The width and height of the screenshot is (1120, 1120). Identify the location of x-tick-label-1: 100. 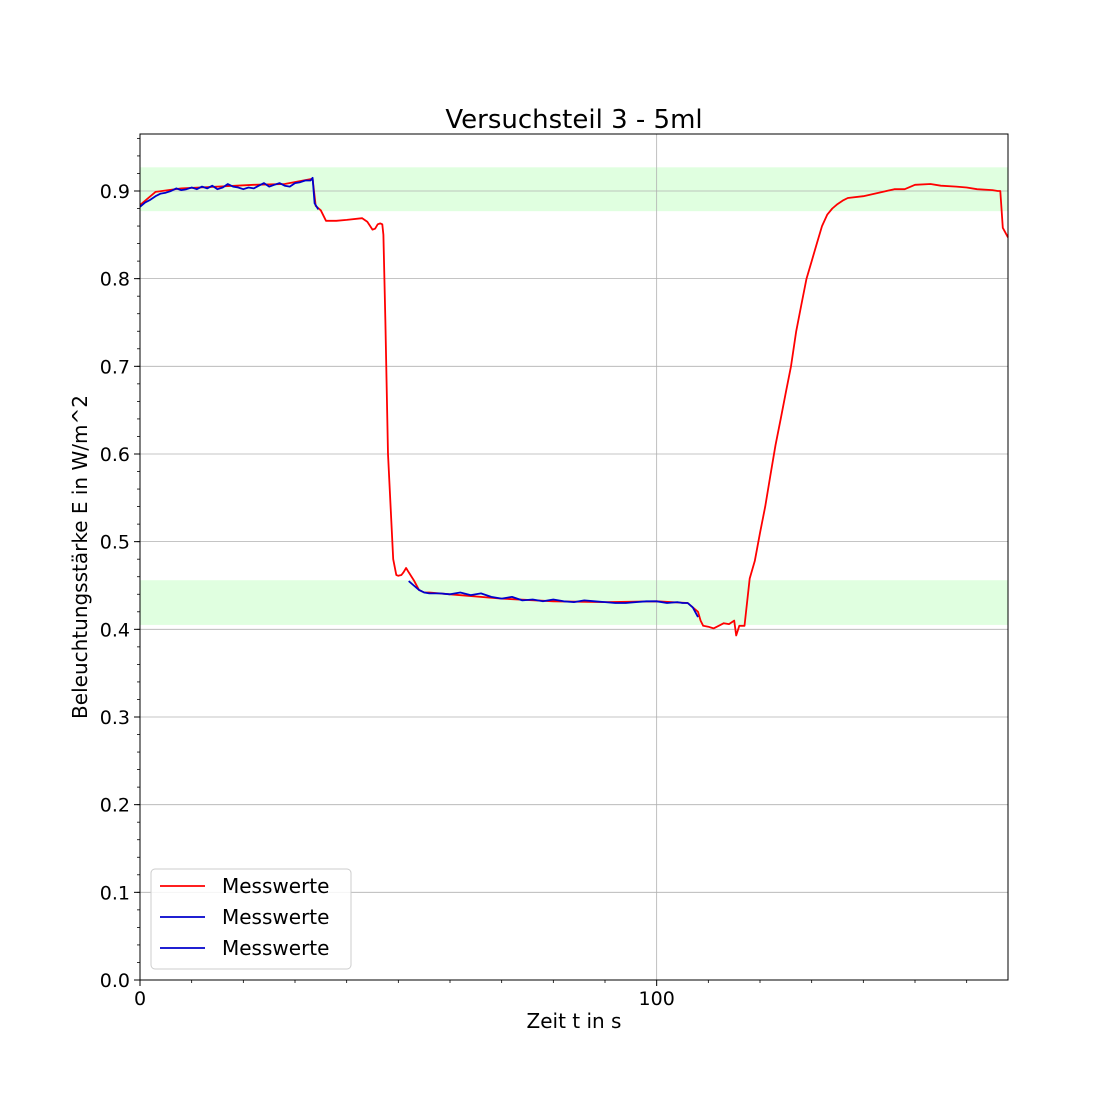
(657, 999).